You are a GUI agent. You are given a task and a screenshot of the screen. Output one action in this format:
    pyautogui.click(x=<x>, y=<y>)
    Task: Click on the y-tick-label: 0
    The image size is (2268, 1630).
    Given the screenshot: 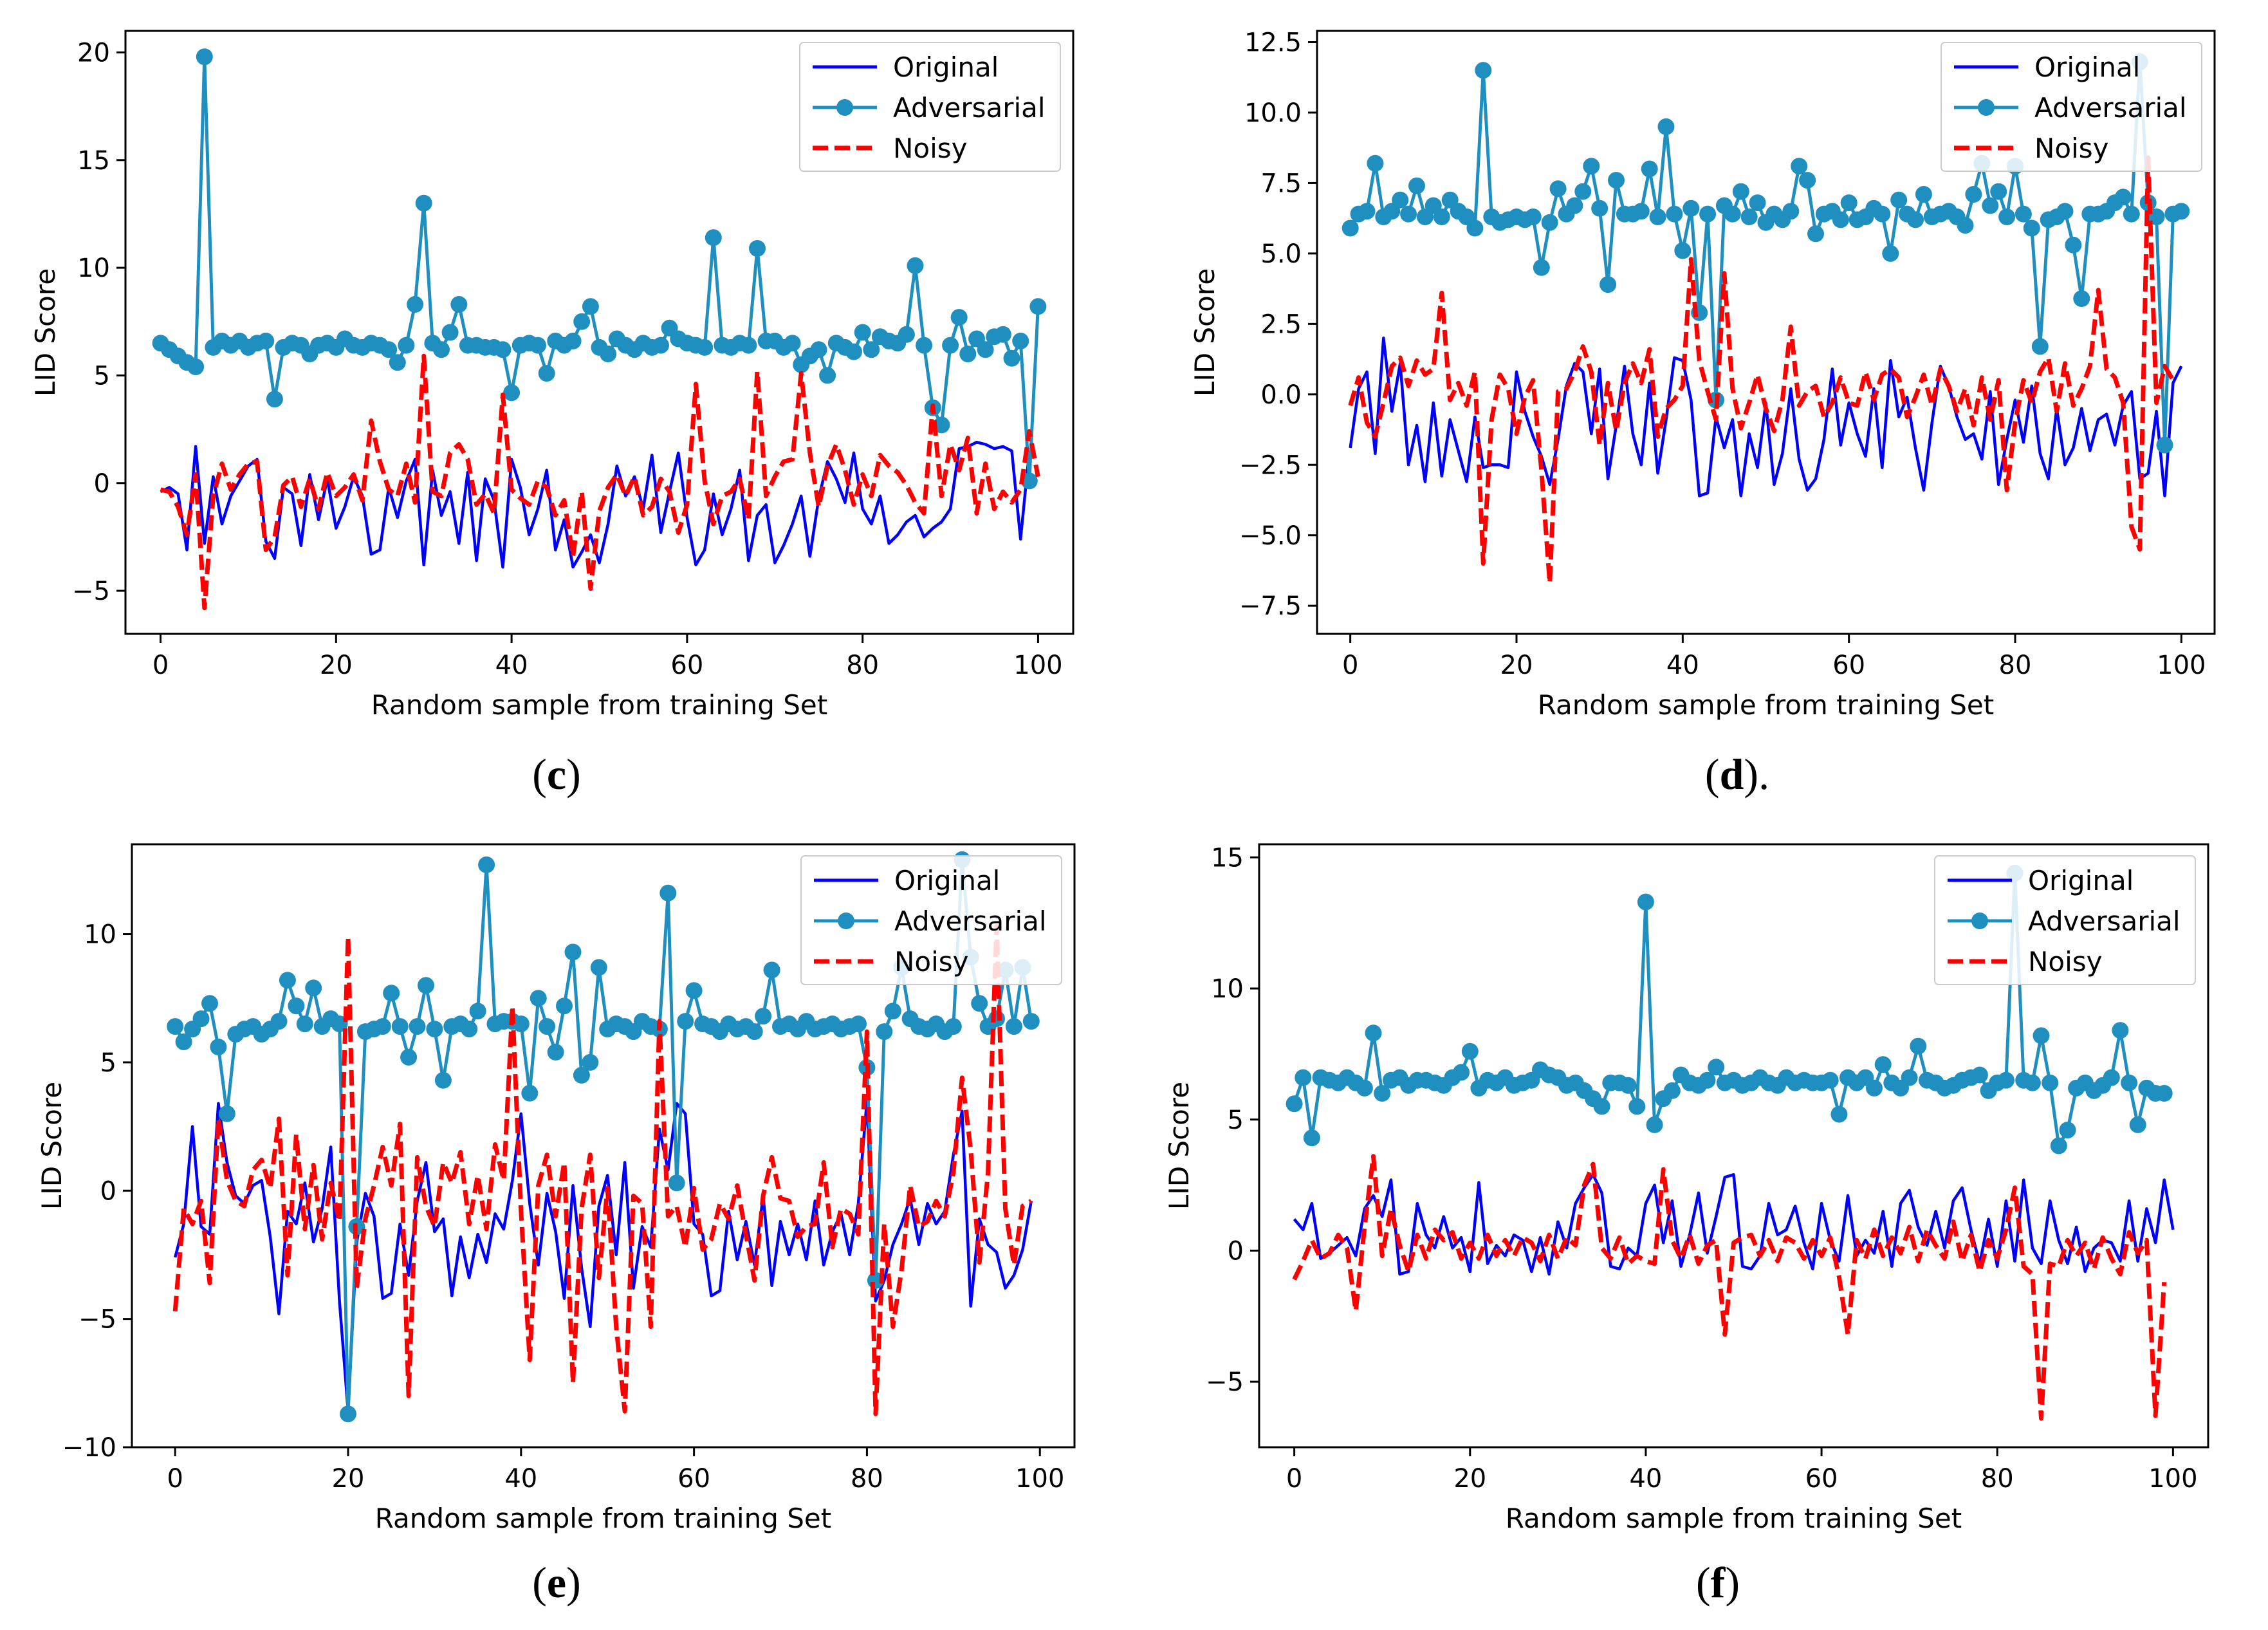 What is the action you would take?
    pyautogui.click(x=108, y=1191)
    